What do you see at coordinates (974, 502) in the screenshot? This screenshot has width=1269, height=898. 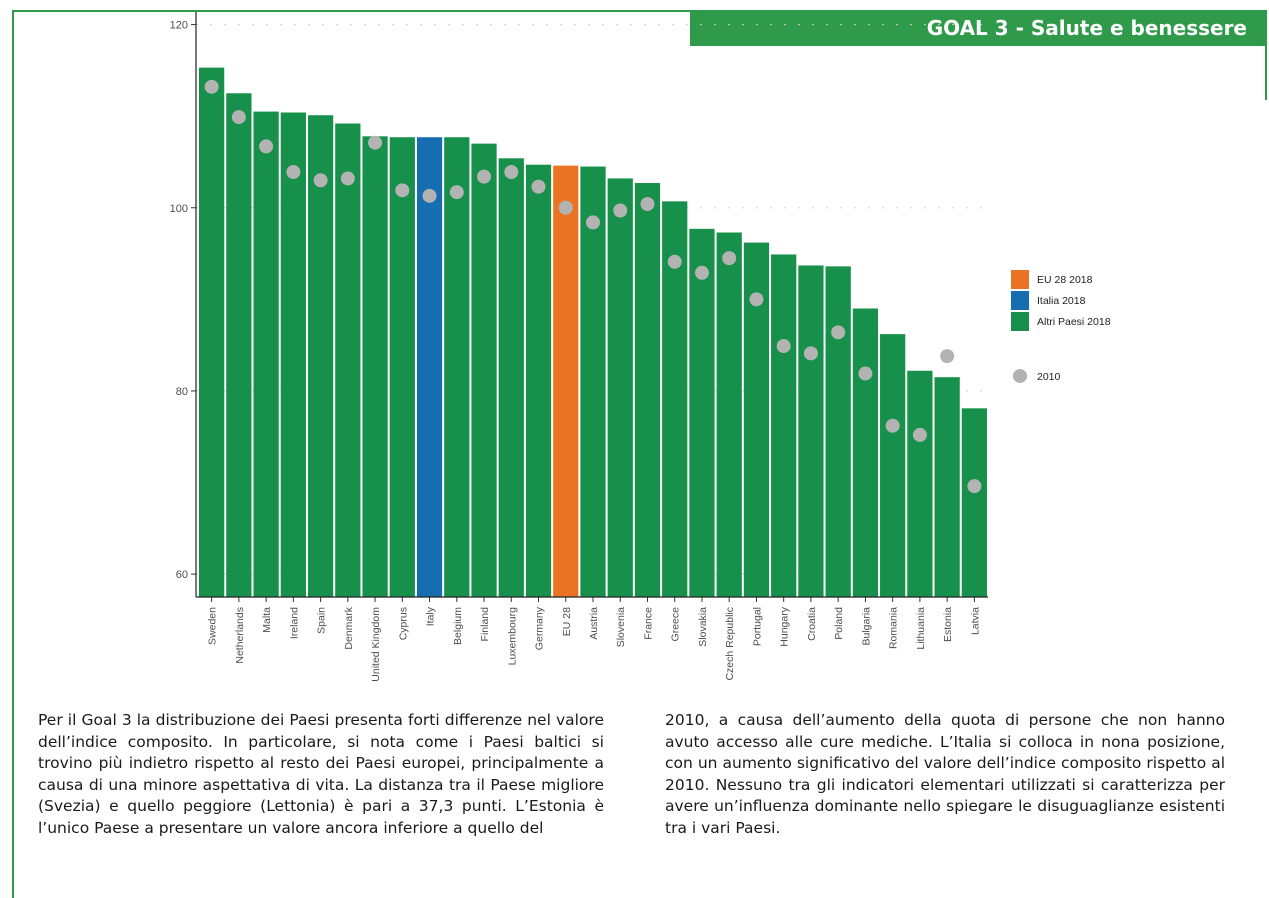 I see `bar-latvia` at bounding box center [974, 502].